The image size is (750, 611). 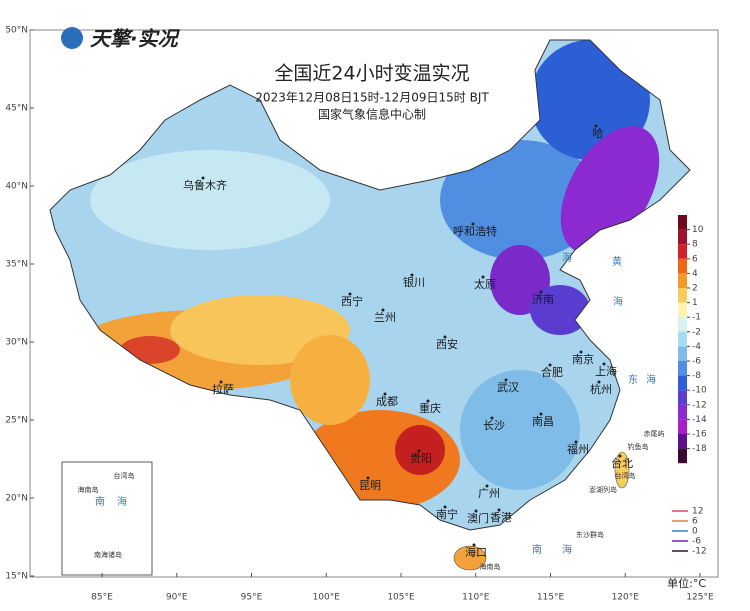 I want to click on inset-frame, so click(x=107, y=518).